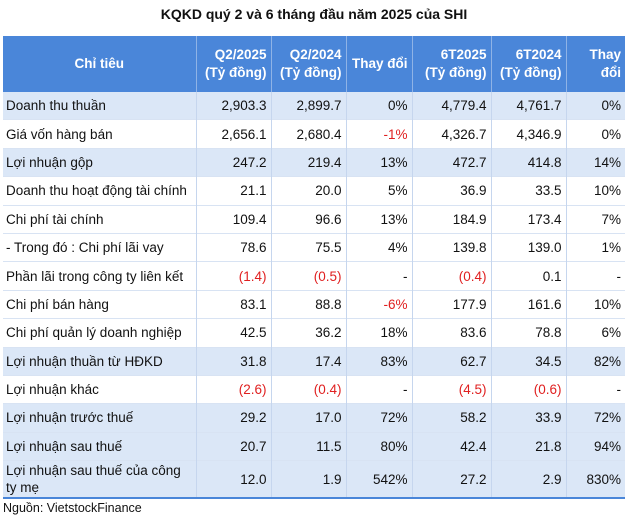  Describe the element at coordinates (379, 162) in the screenshot. I see `table-cell: 13%` at that location.